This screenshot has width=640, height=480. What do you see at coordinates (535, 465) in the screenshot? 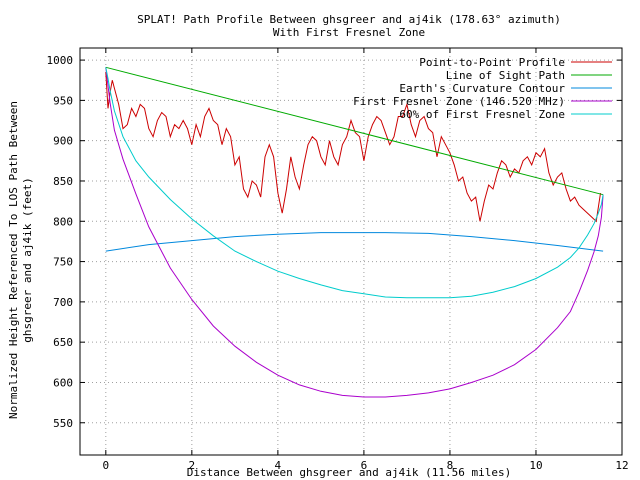
I see `x-tick-label: 10` at bounding box center [535, 465].